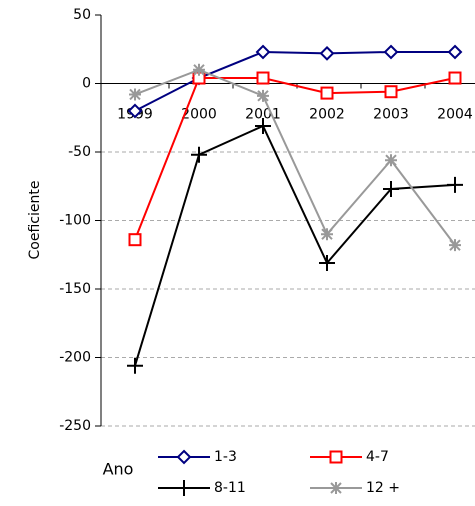 The image size is (475, 506). What do you see at coordinates (35, 220) in the screenshot?
I see `y-axis-title: Coeficiente` at bounding box center [35, 220].